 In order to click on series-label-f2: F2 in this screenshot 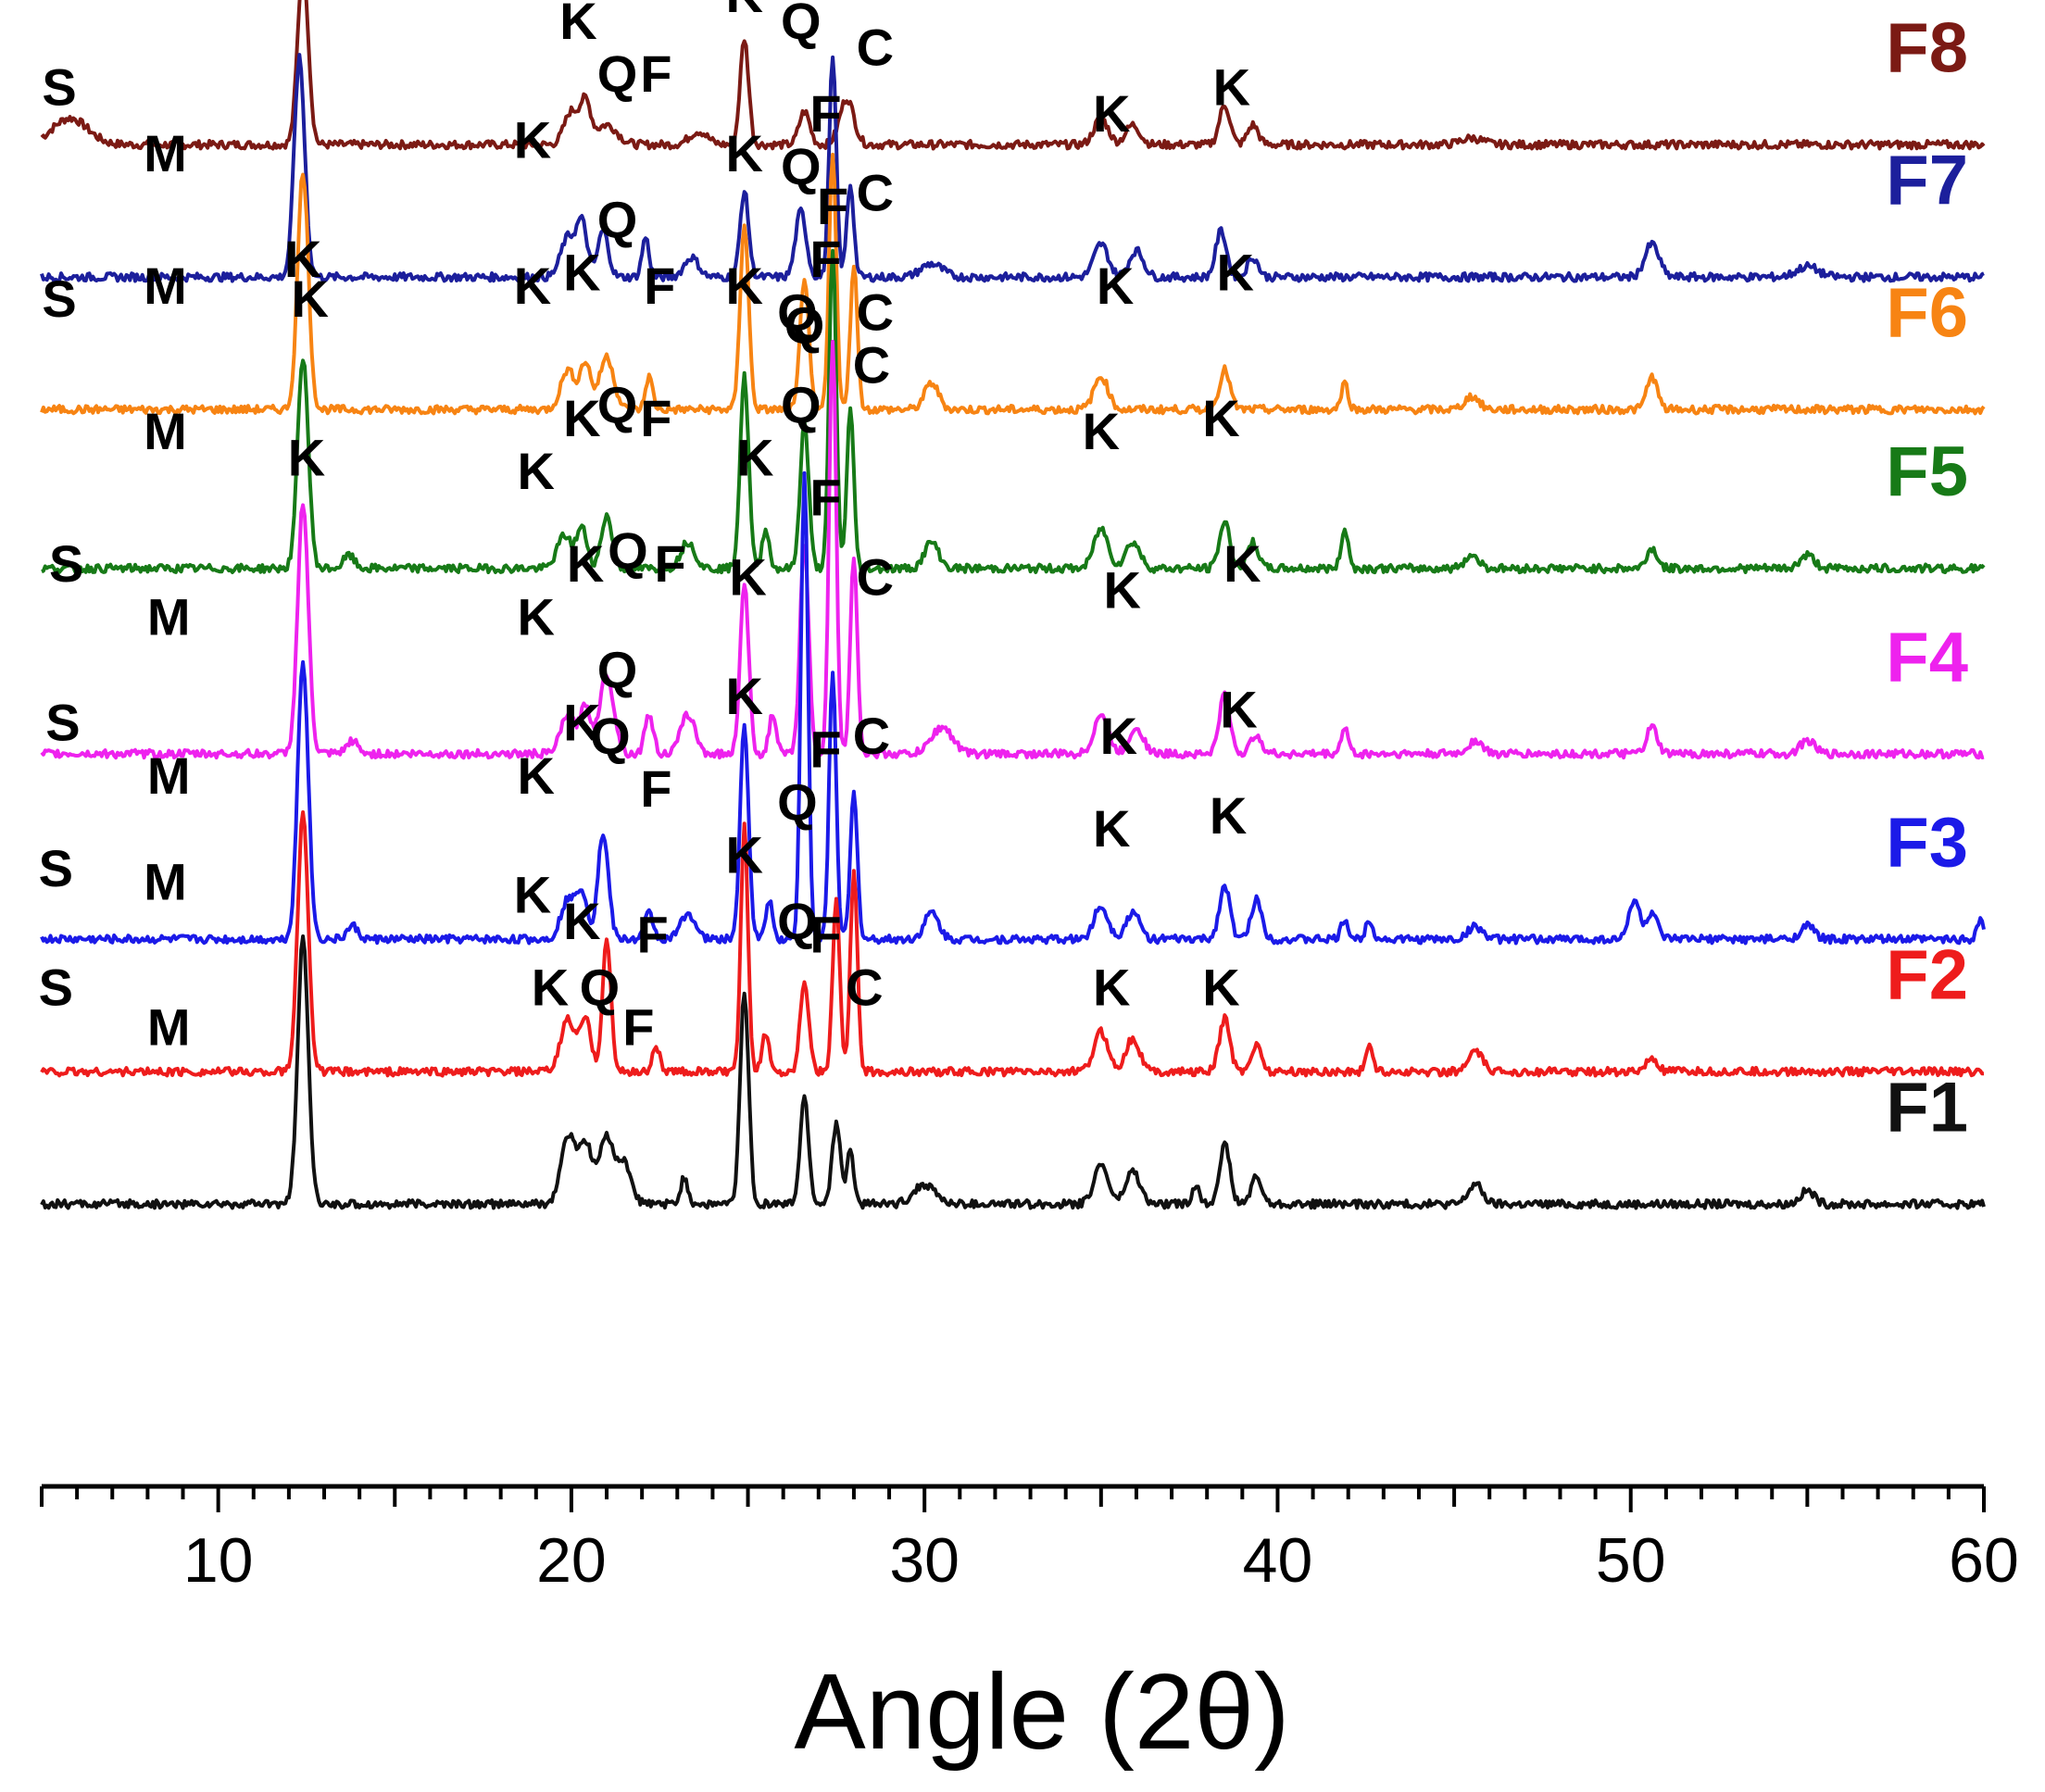, I will do `click(1927, 975)`.